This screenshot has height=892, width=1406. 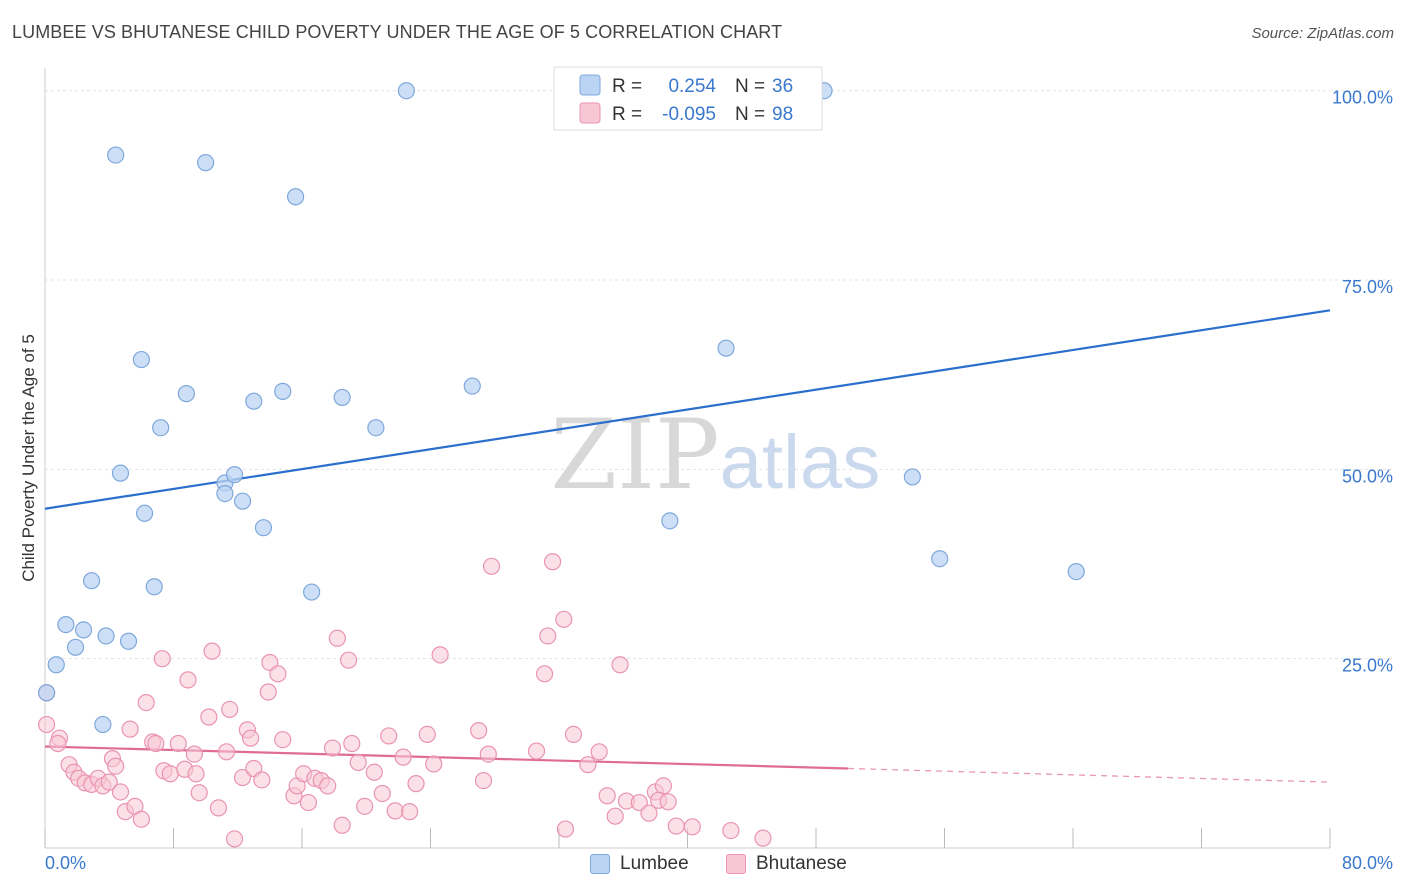 What do you see at coordinates (600, 864) in the screenshot?
I see `legend-swatch-lumbee` at bounding box center [600, 864].